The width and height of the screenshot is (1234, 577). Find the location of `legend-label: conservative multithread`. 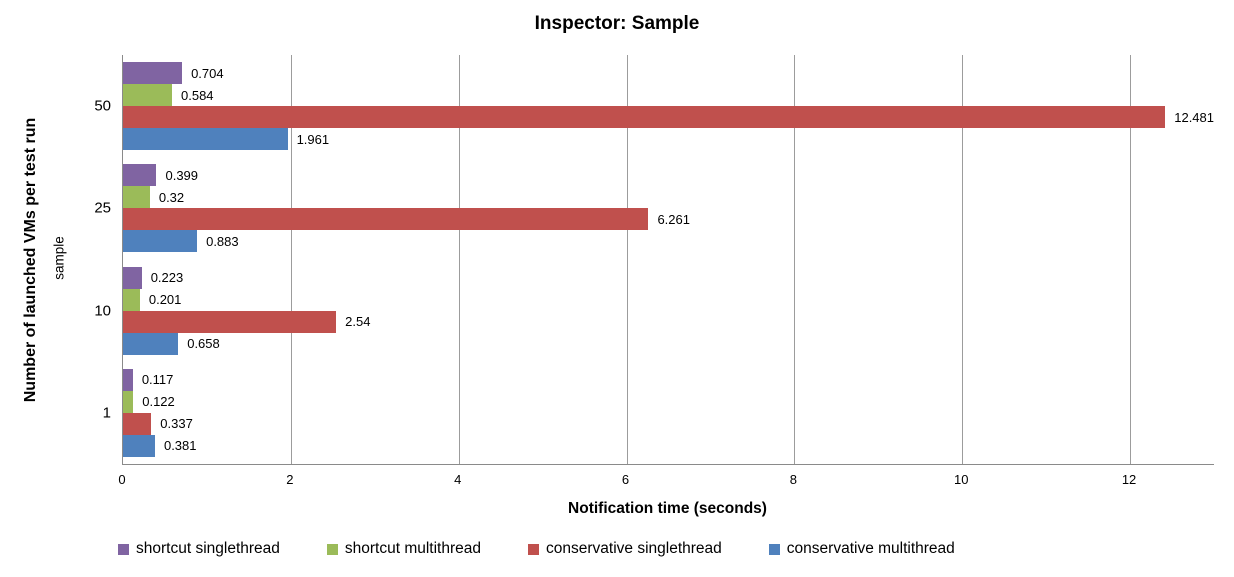

legend-label: conservative multithread is located at coordinates (870, 548).